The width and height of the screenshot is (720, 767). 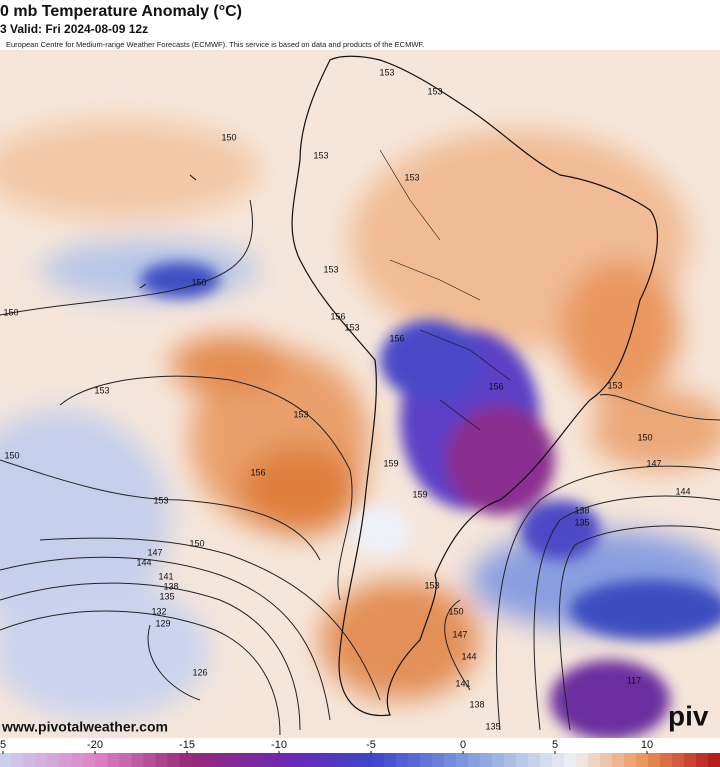 What do you see at coordinates (95, 745) in the screenshot?
I see `colorbar-tick-label: -20` at bounding box center [95, 745].